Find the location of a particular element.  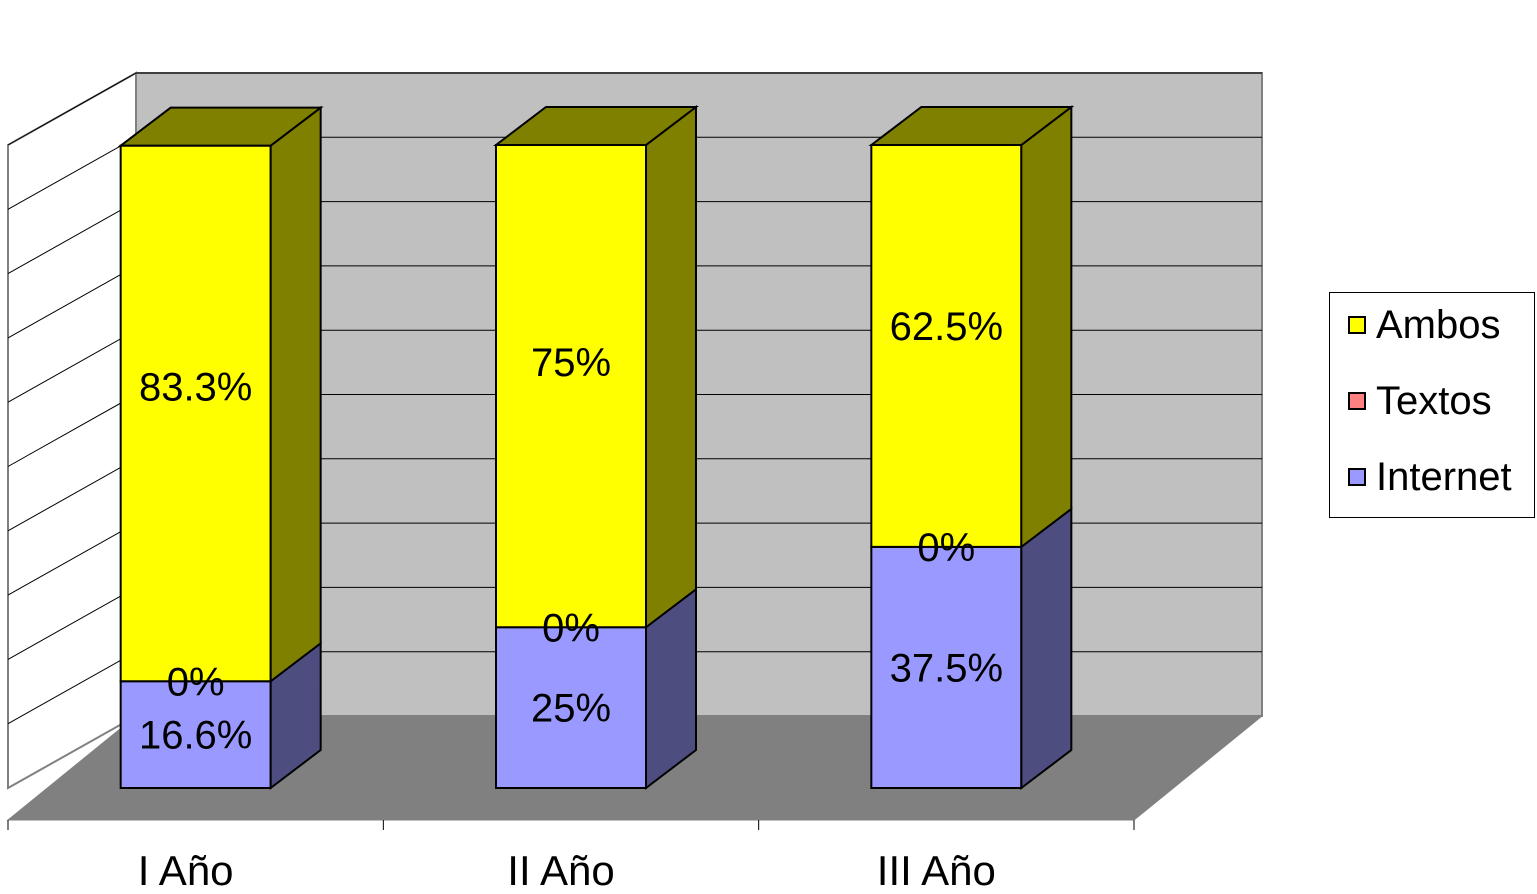

legend-item-internet: Internet is located at coordinates (1430, 476).